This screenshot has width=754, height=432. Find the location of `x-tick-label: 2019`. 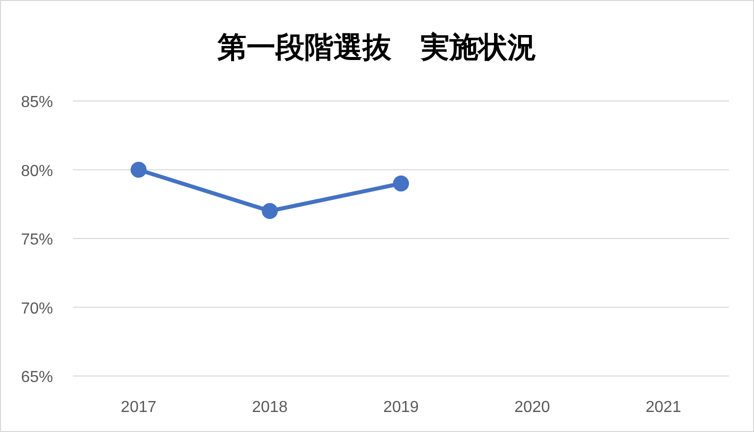

x-tick-label: 2019 is located at coordinates (401, 407).